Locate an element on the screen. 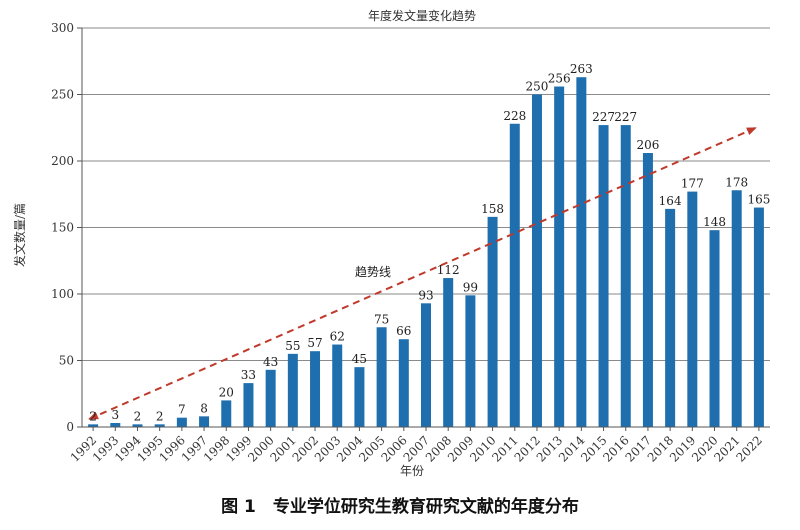 This screenshot has height=530, width=800. y-axis-title: 发文数量/篇 is located at coordinates (19, 235).